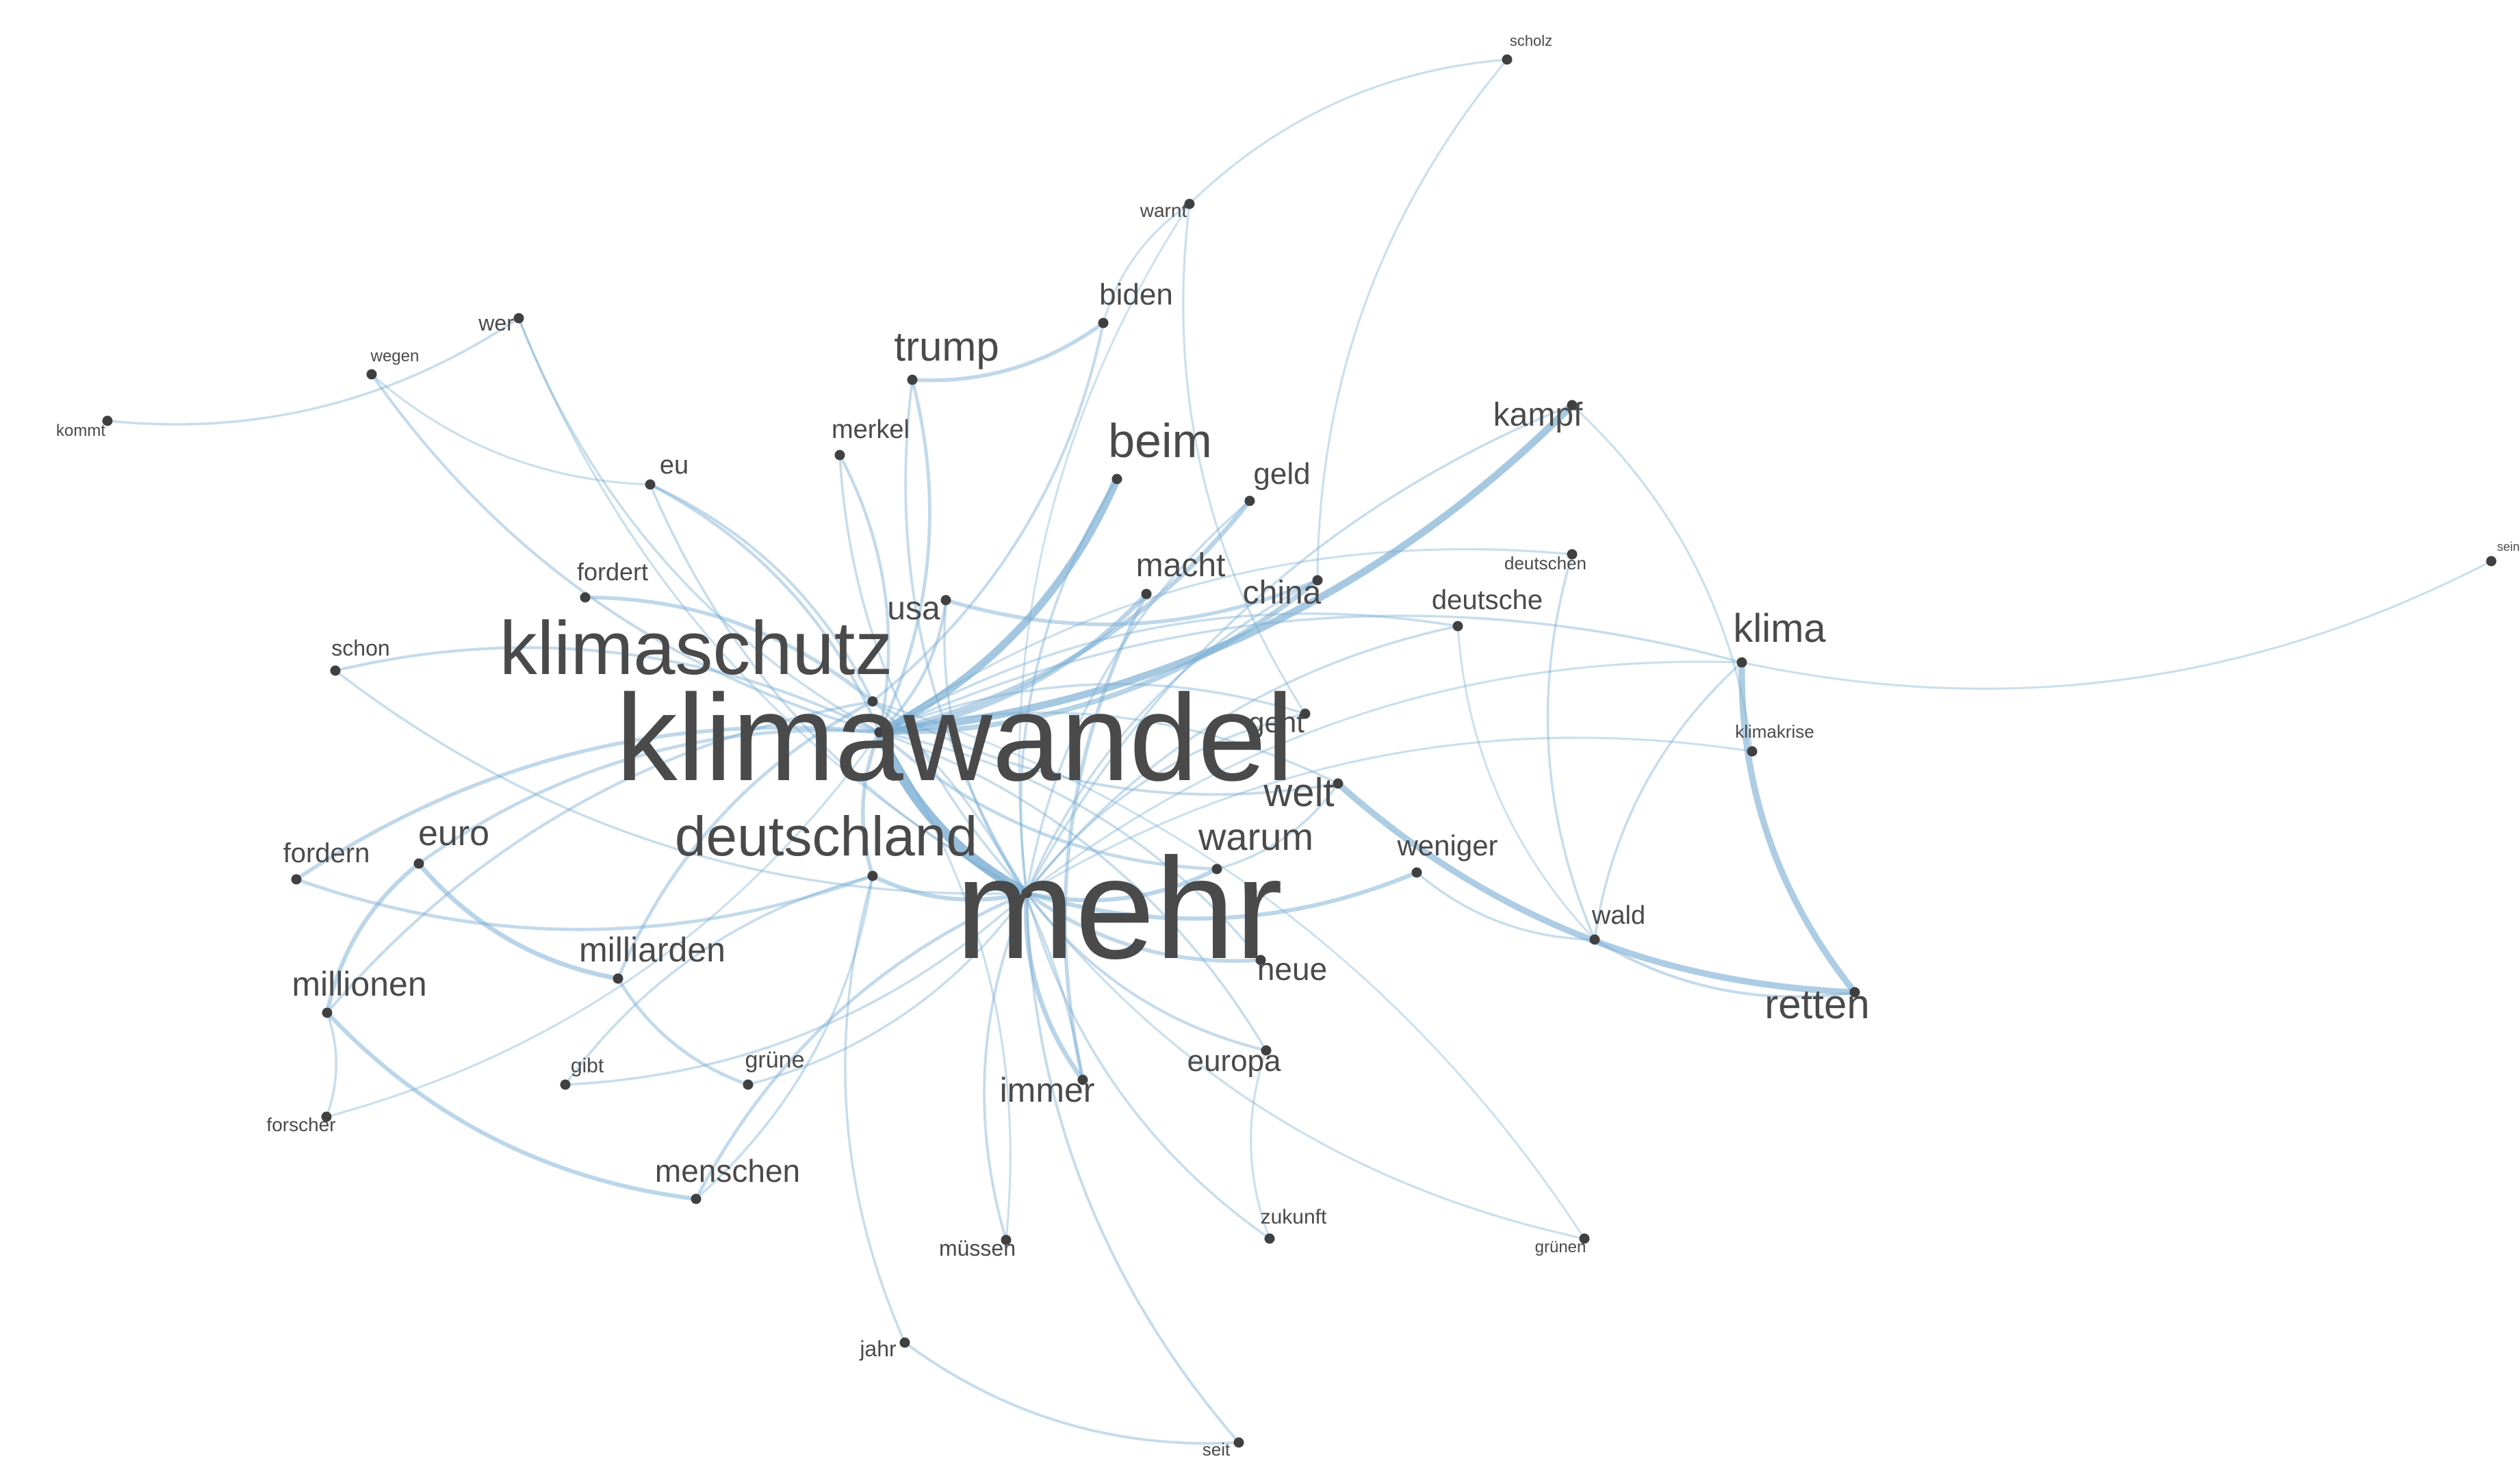 This screenshot has height=1461, width=2520. What do you see at coordinates (650, 484) in the screenshot?
I see `node-eu` at bounding box center [650, 484].